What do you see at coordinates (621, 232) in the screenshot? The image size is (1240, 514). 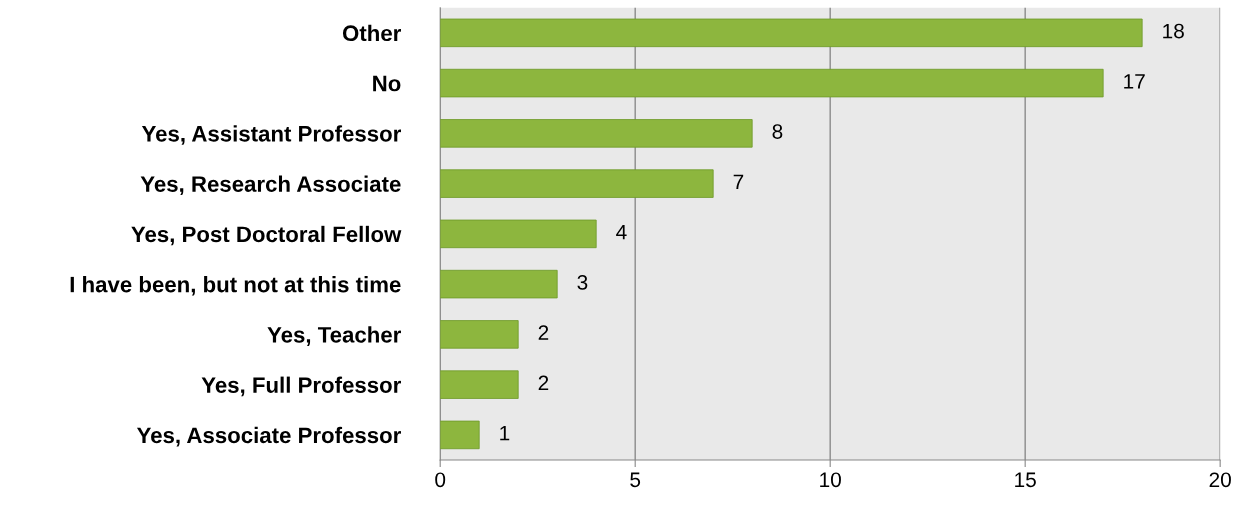 I see `data-label: 4` at bounding box center [621, 232].